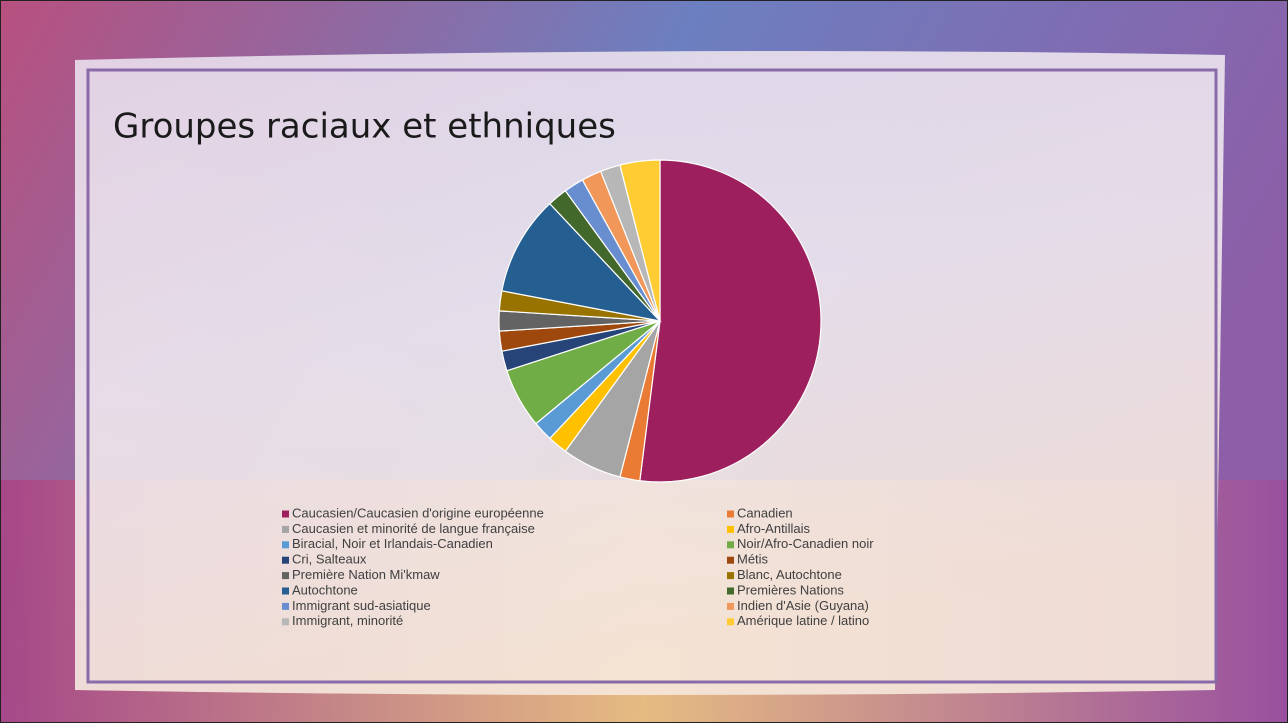 The image size is (1288, 728). Describe the element at coordinates (803, 620) in the screenshot. I see `legend-label: Amérique latine / latino` at that location.